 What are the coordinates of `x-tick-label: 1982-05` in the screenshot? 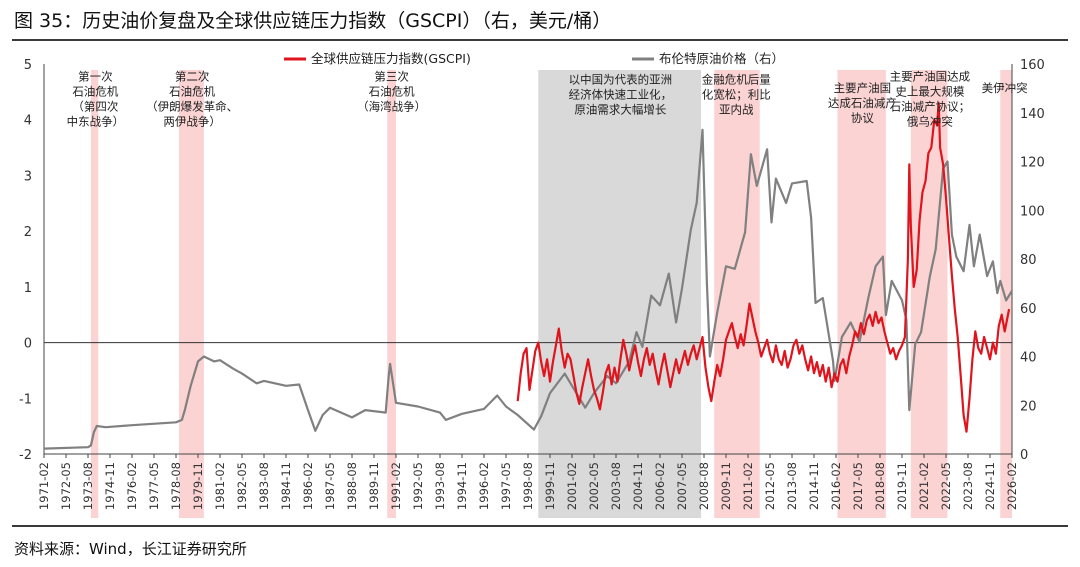 It's located at (242, 486).